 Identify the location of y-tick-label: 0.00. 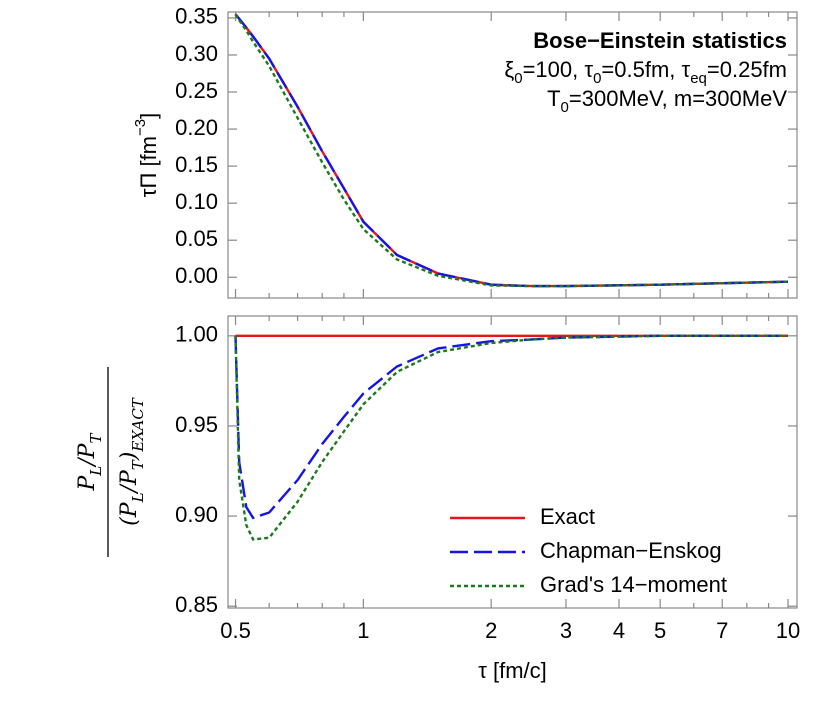
(196, 275).